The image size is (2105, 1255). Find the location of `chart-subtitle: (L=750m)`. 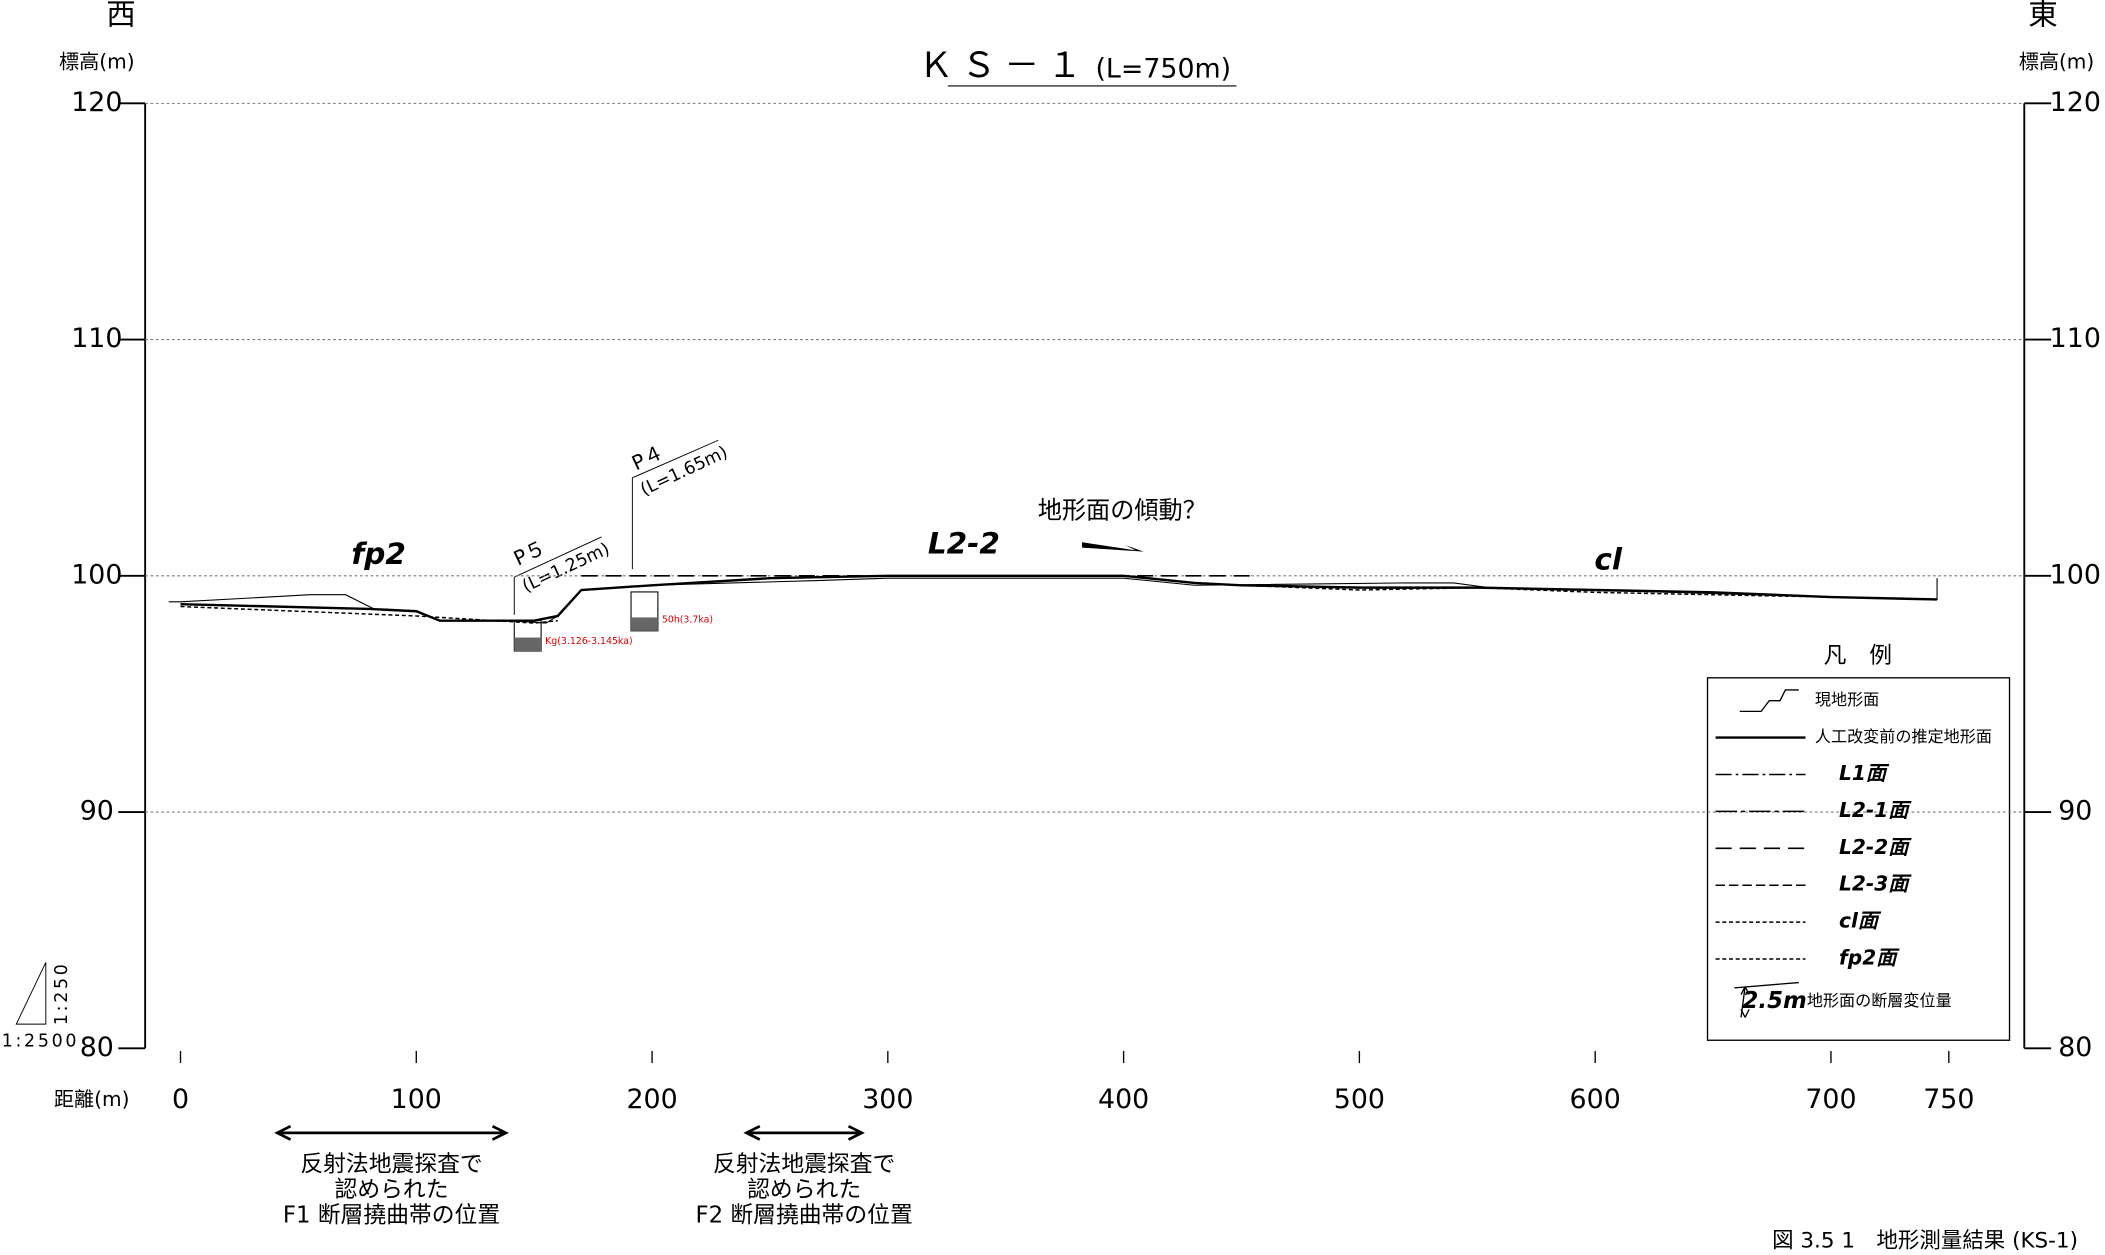

chart-subtitle: (L=750m) is located at coordinates (1163, 68).